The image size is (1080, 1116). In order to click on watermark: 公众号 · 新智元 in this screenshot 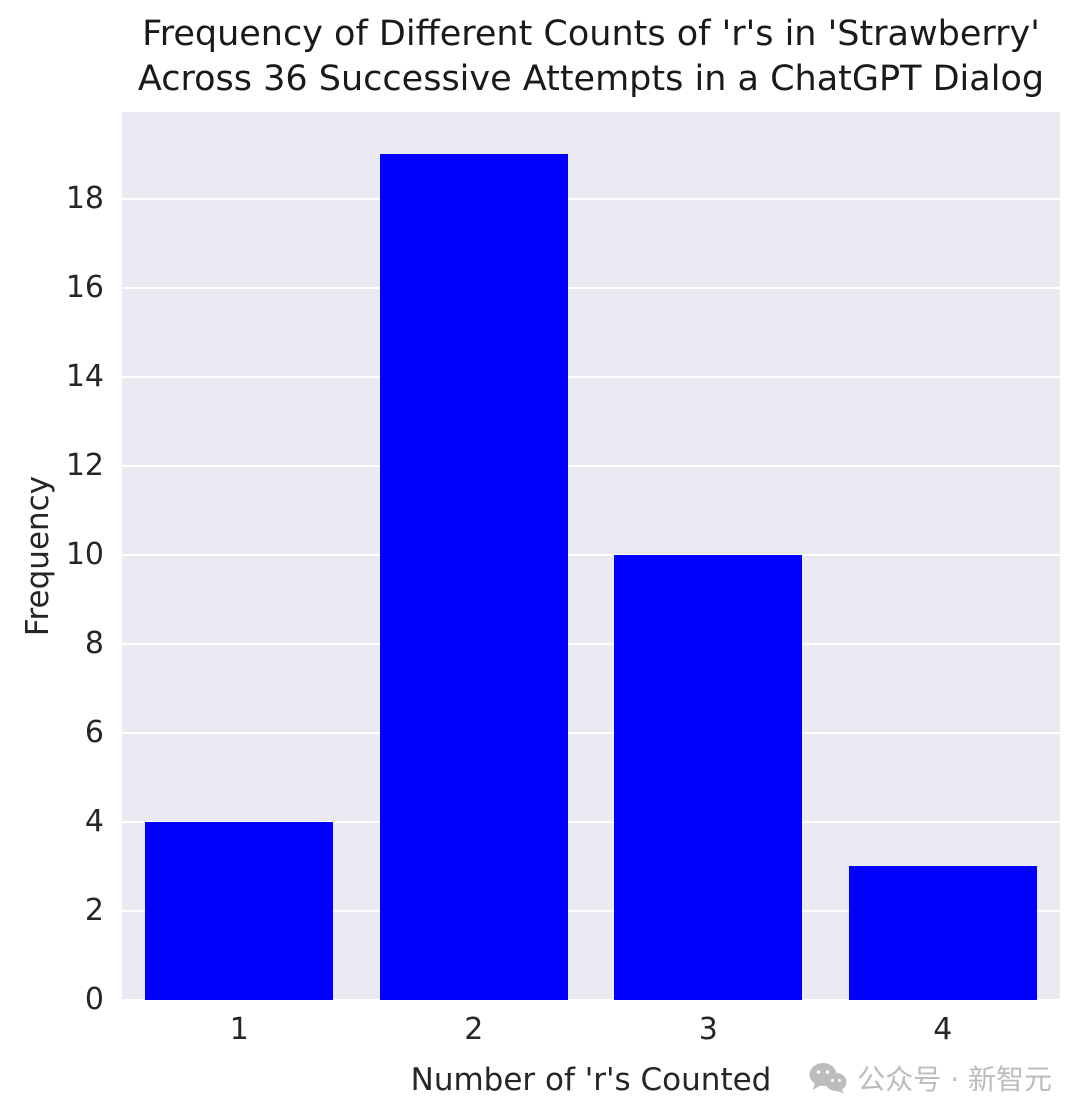, I will do `click(930, 1078)`.